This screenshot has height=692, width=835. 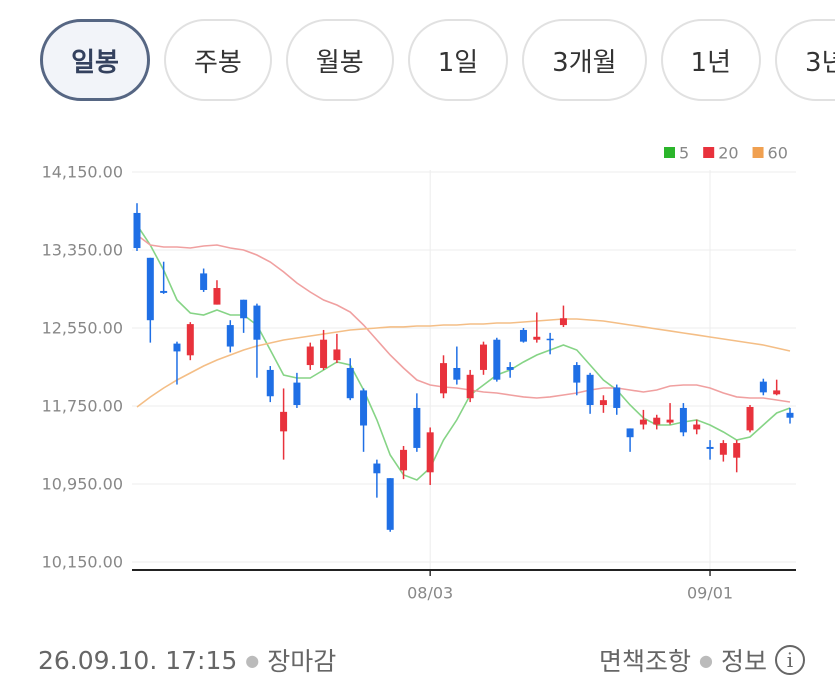 I want to click on x-tick-label: 09/01, so click(x=710, y=593).